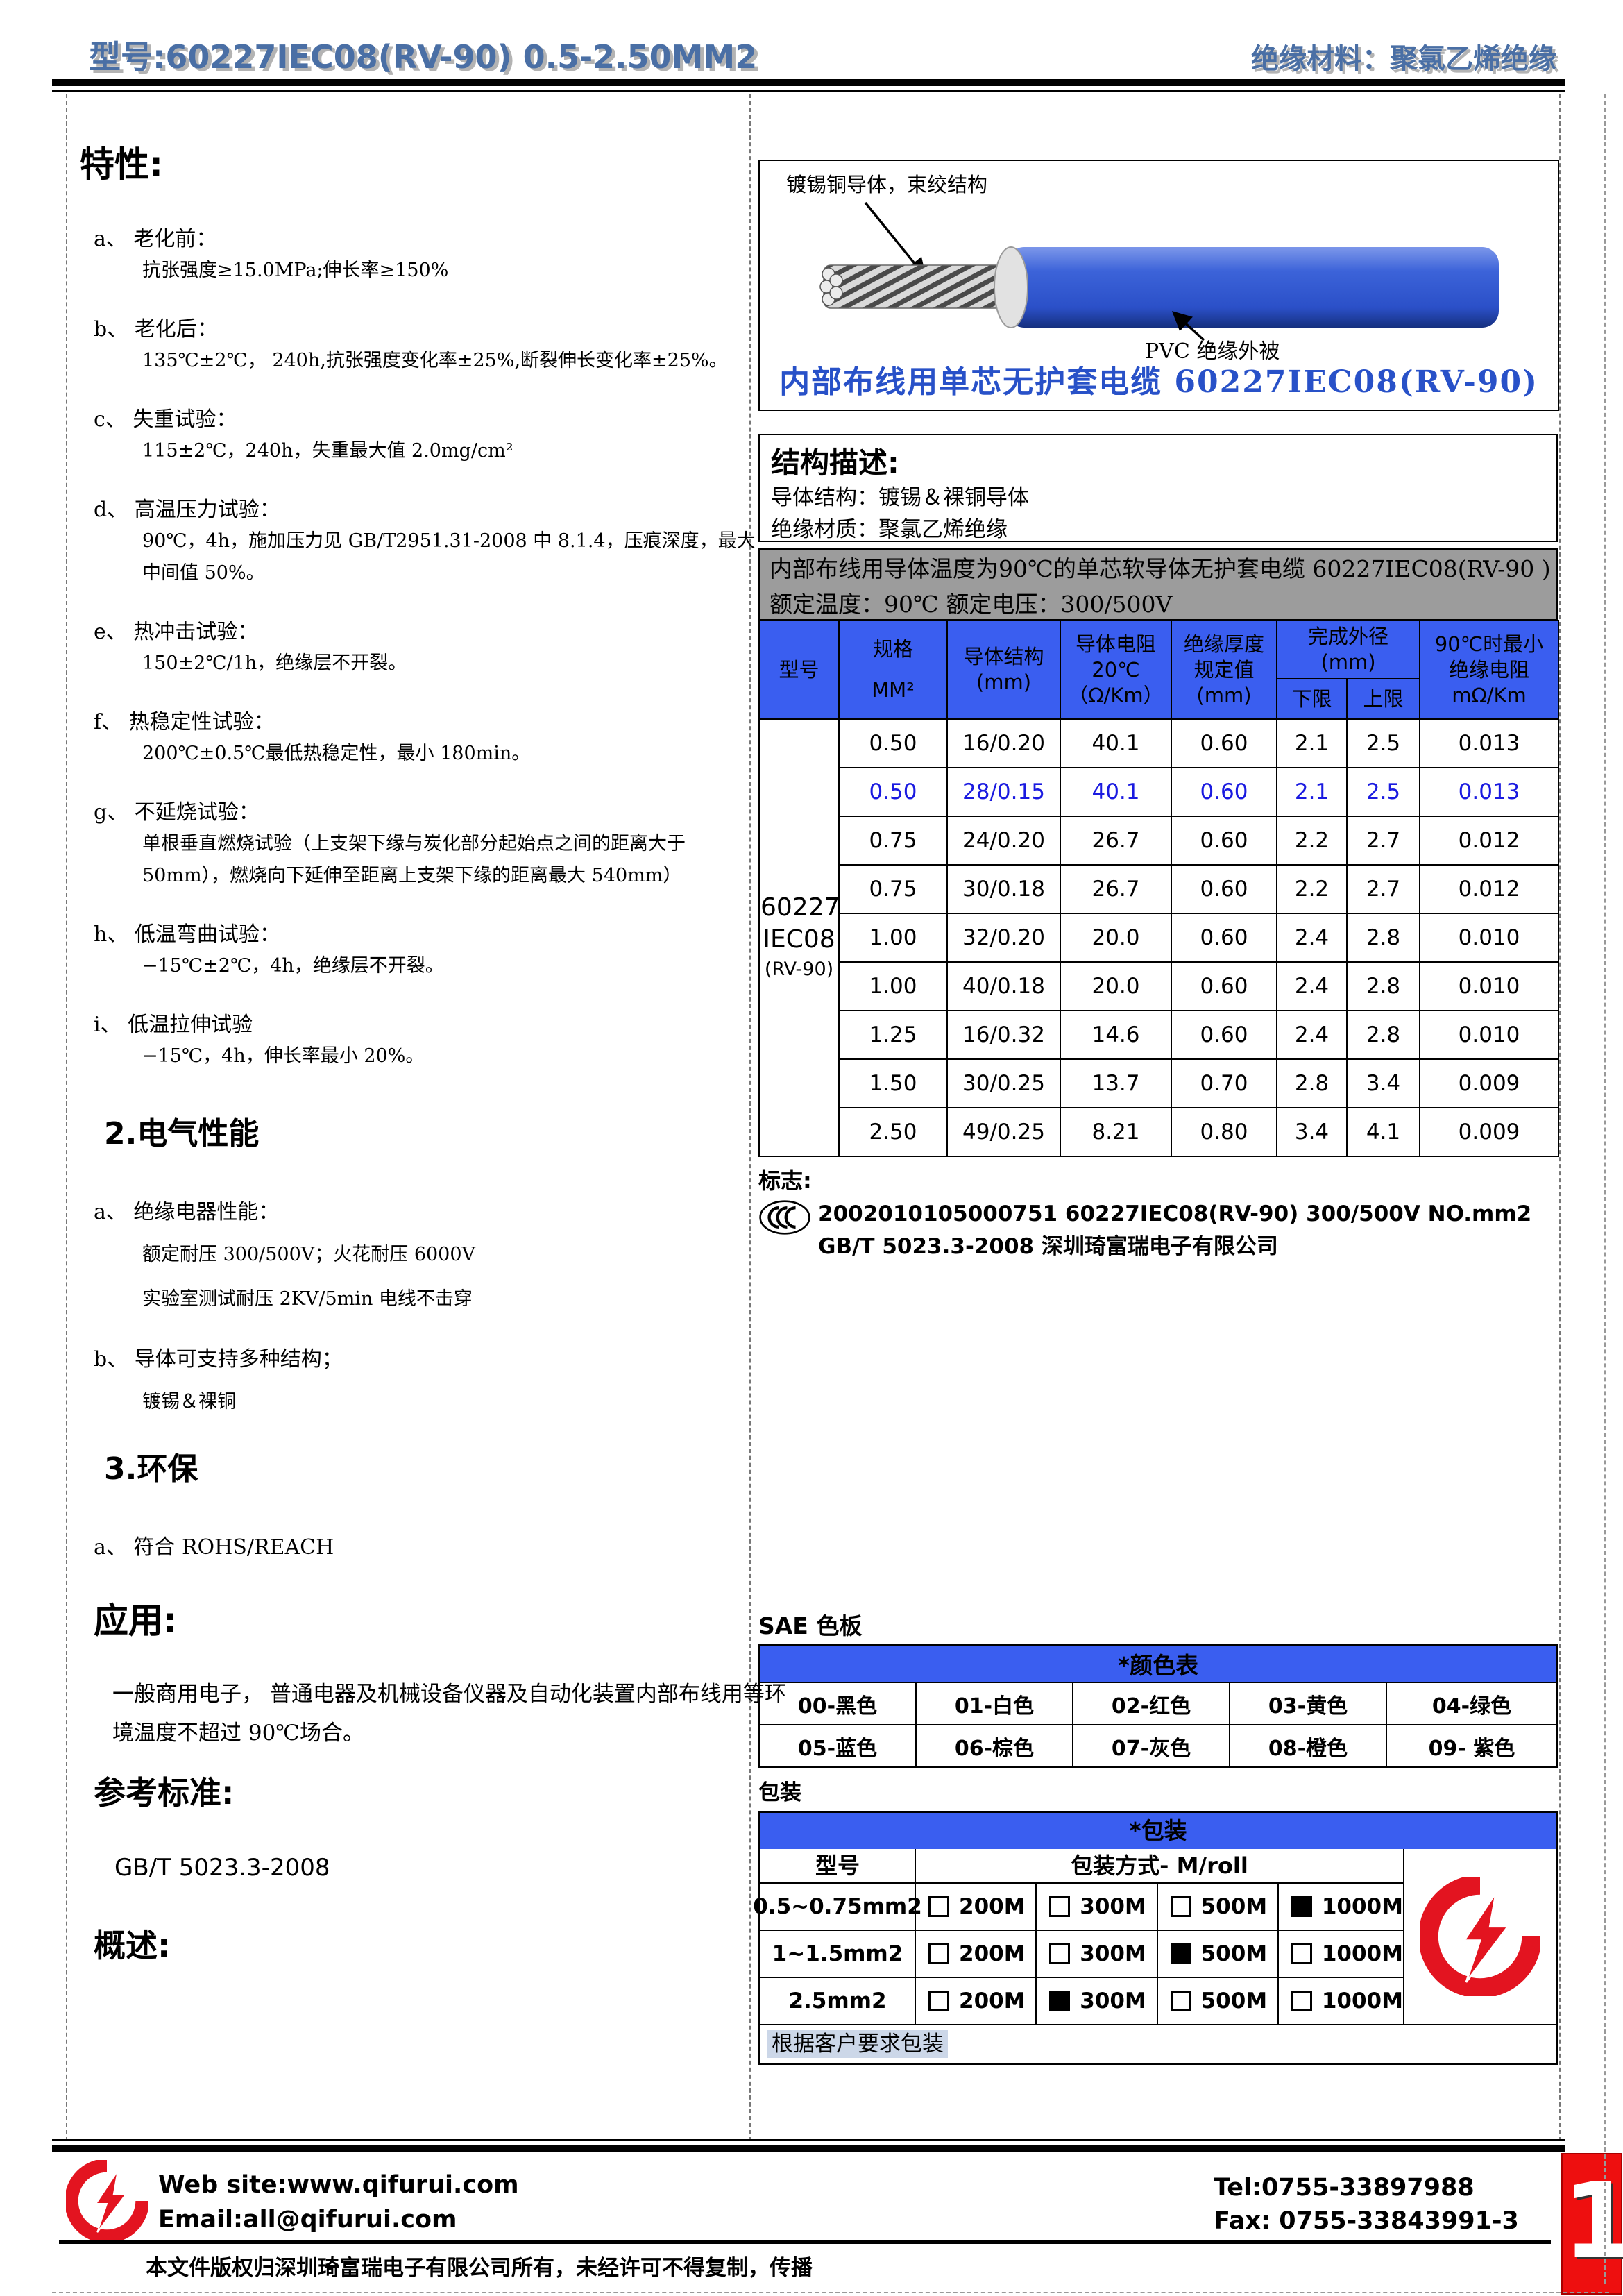 Image resolution: width=1623 pixels, height=2296 pixels. What do you see at coordinates (779, 1792) in the screenshot?
I see `packing-title: 包装` at bounding box center [779, 1792].